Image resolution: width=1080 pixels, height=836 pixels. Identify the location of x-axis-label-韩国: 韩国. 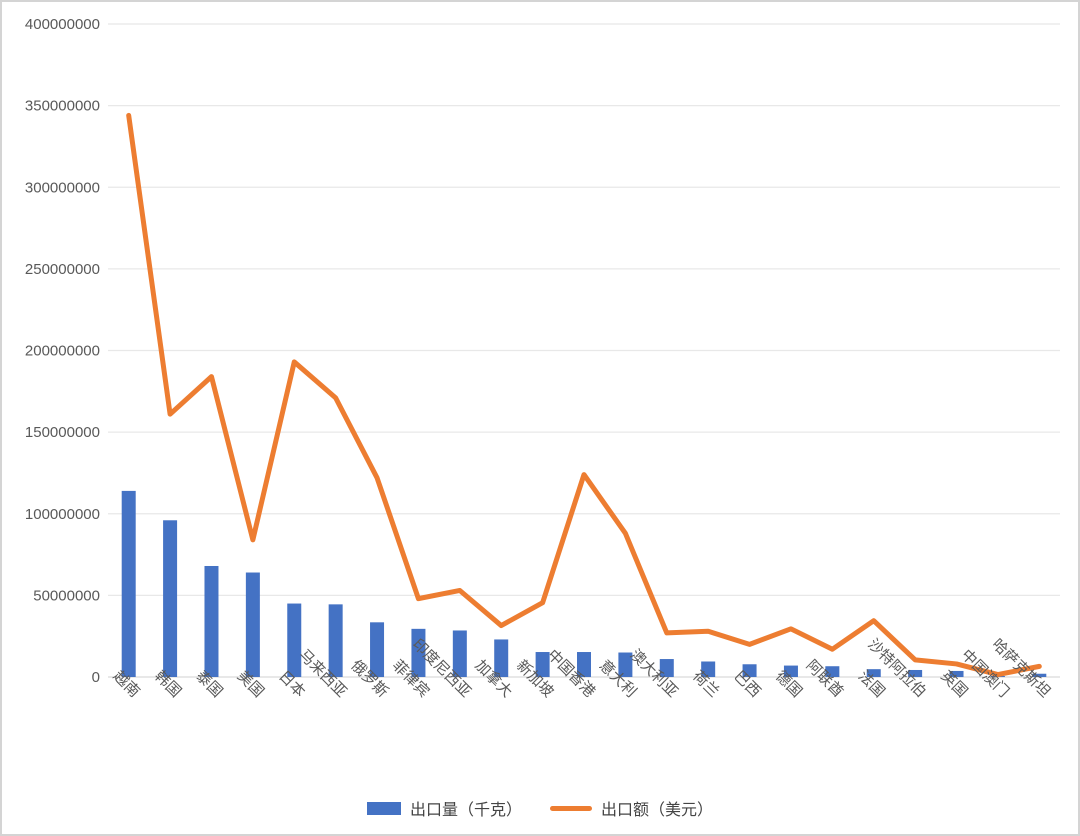
(167, 684).